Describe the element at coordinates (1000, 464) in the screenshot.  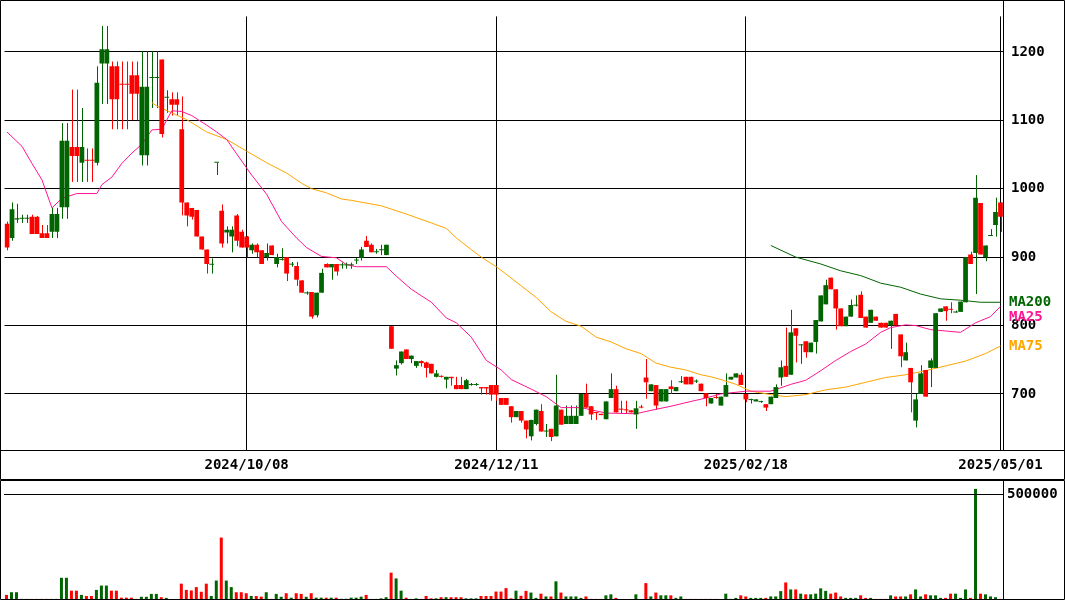
I see `x-tick-label: 2025/05/01` at that location.